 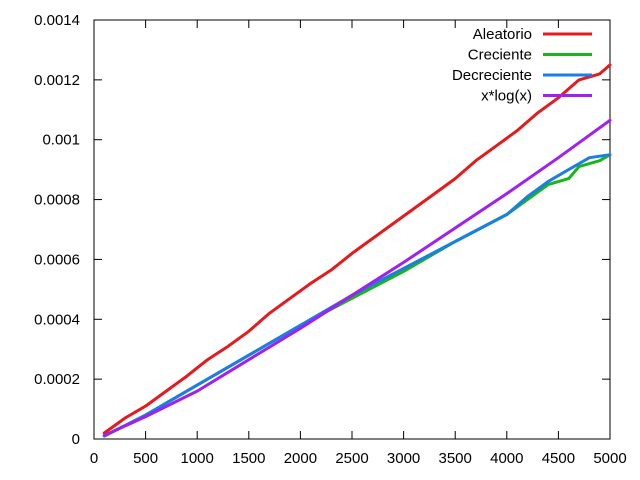 What do you see at coordinates (403, 458) in the screenshot?
I see `x-tick-label: 3000` at bounding box center [403, 458].